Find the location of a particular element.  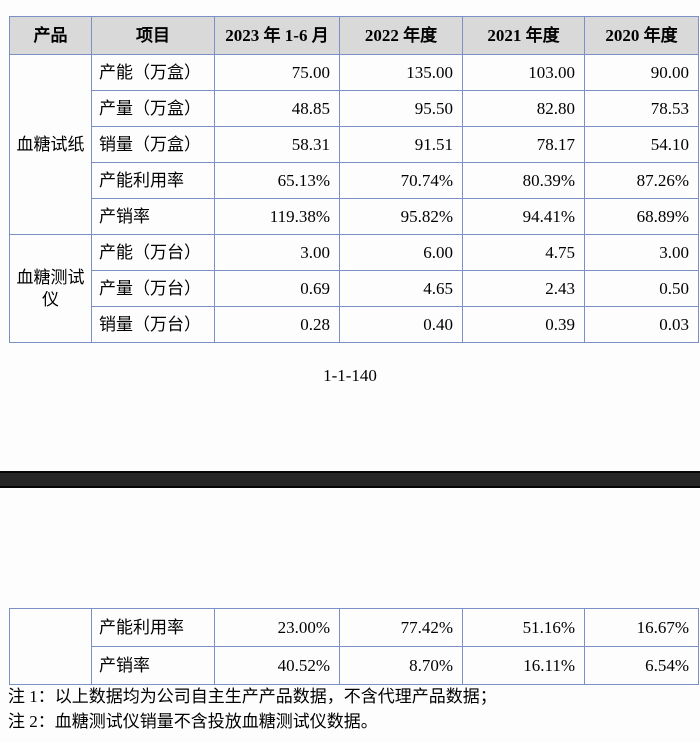

value-cell: 54.10 is located at coordinates (641, 144).